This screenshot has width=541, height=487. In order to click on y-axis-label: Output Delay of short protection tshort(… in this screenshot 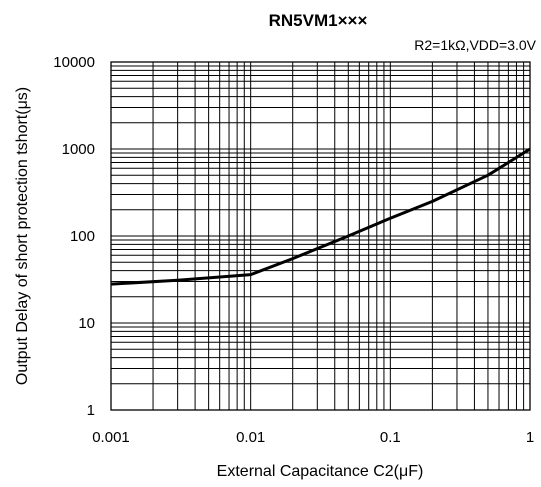, I will do `click(22, 236)`.